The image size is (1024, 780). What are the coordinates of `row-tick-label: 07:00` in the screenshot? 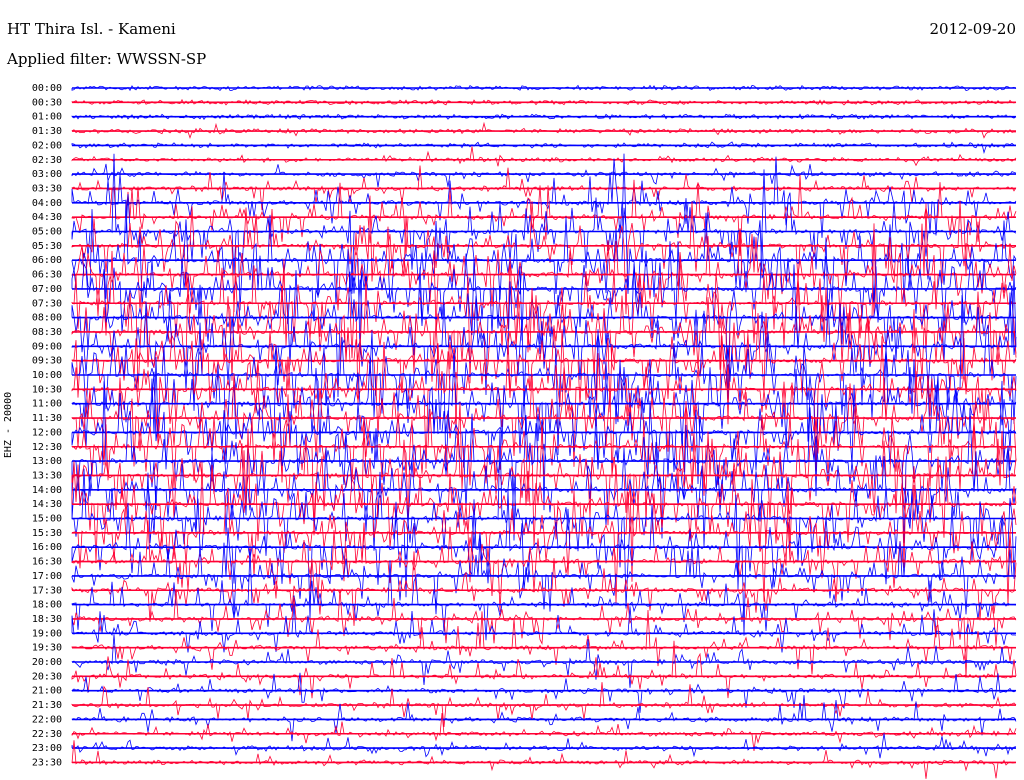 It's located at (47, 289).